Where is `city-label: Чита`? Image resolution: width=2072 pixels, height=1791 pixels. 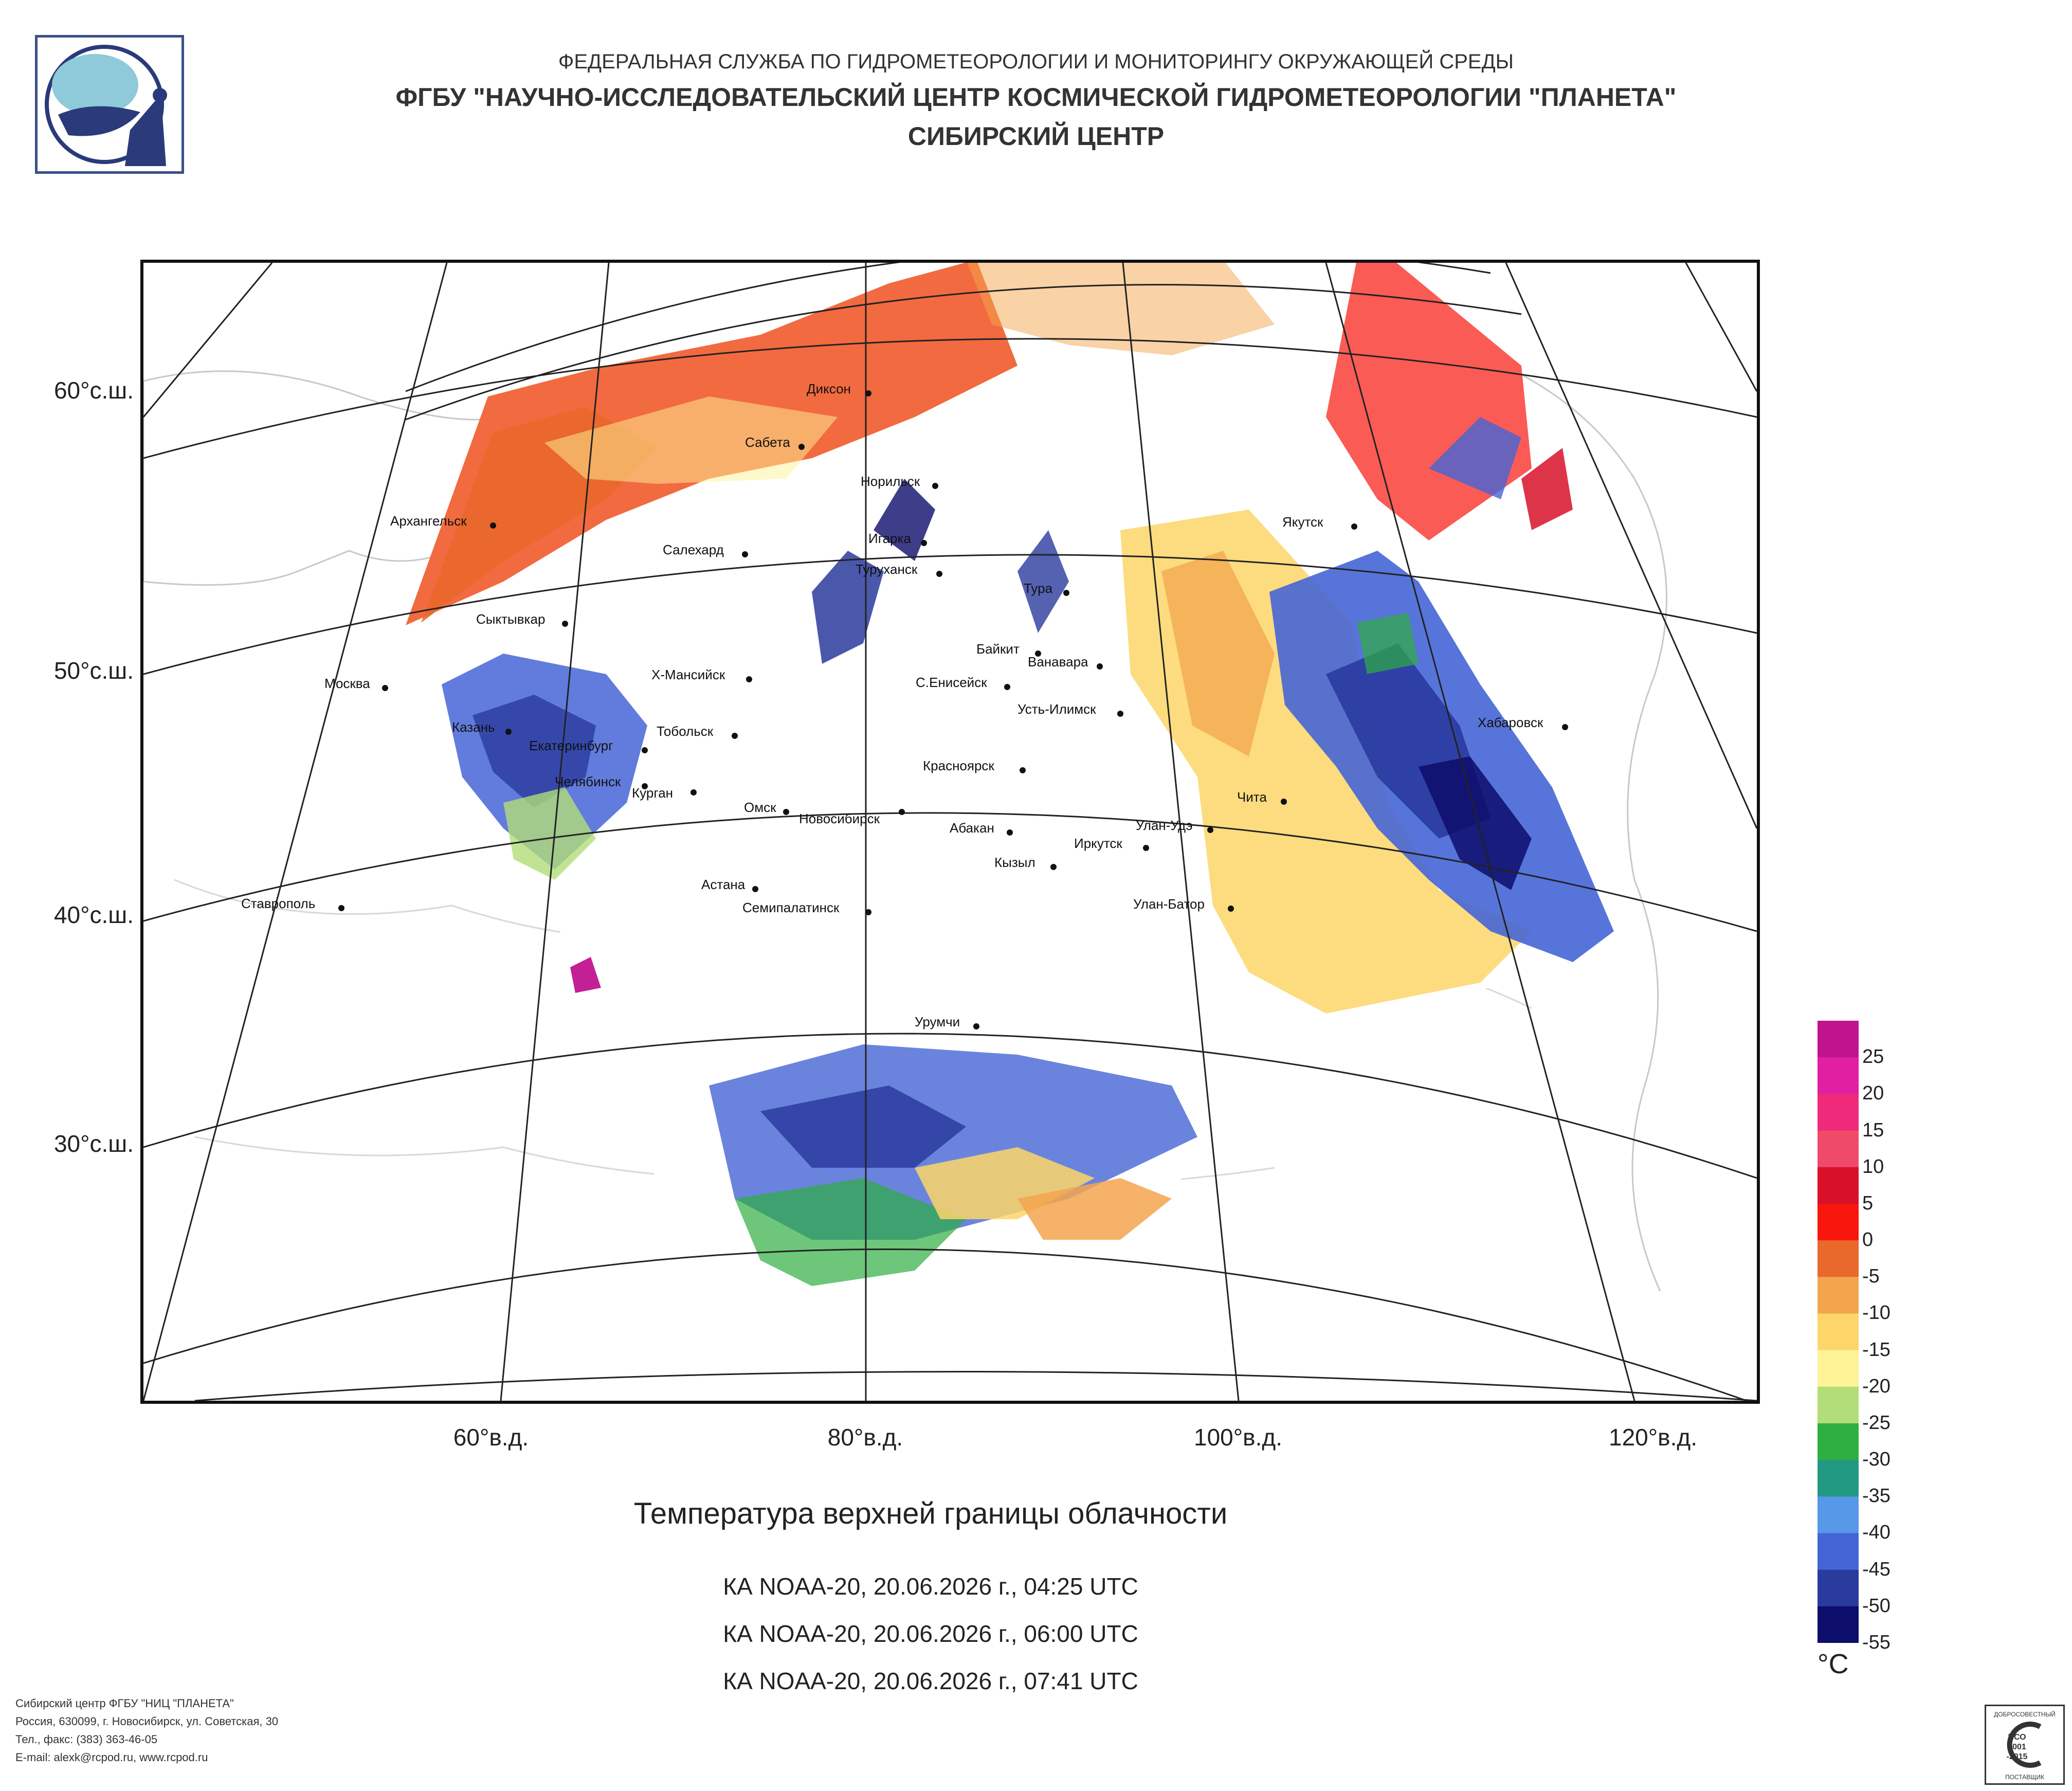 city-label: Чита is located at coordinates (1252, 797).